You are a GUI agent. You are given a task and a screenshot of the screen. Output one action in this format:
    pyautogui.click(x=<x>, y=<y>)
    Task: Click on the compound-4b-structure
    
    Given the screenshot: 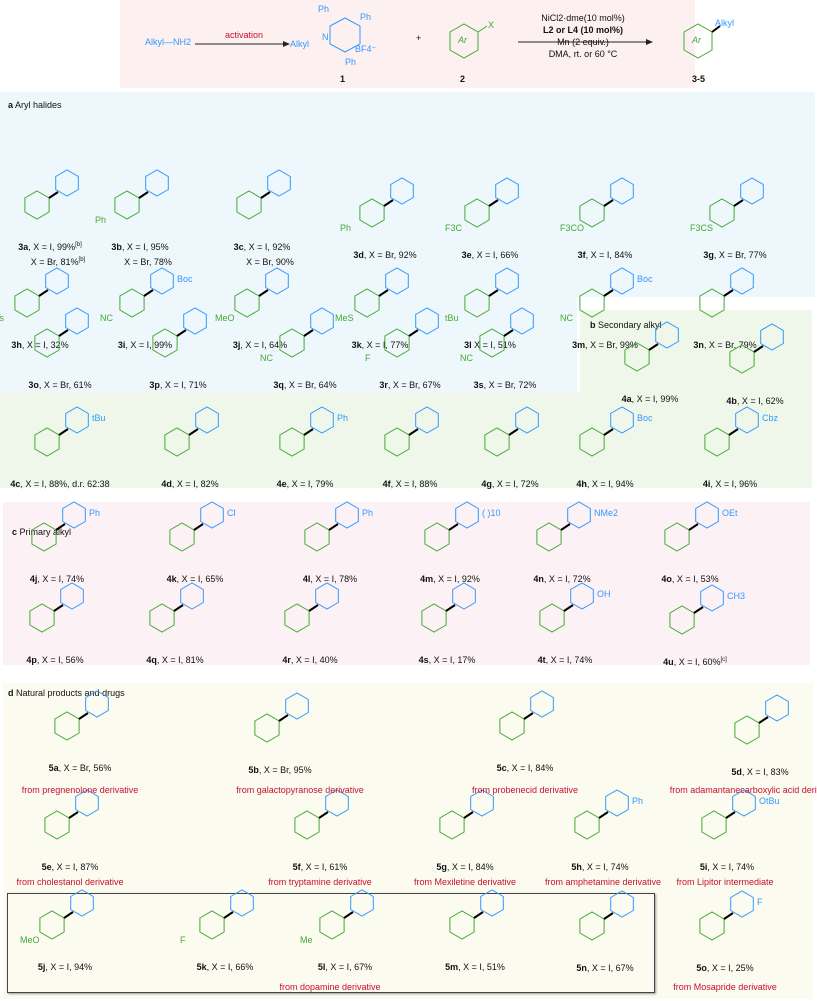 What is the action you would take?
    pyautogui.click(x=756, y=348)
    